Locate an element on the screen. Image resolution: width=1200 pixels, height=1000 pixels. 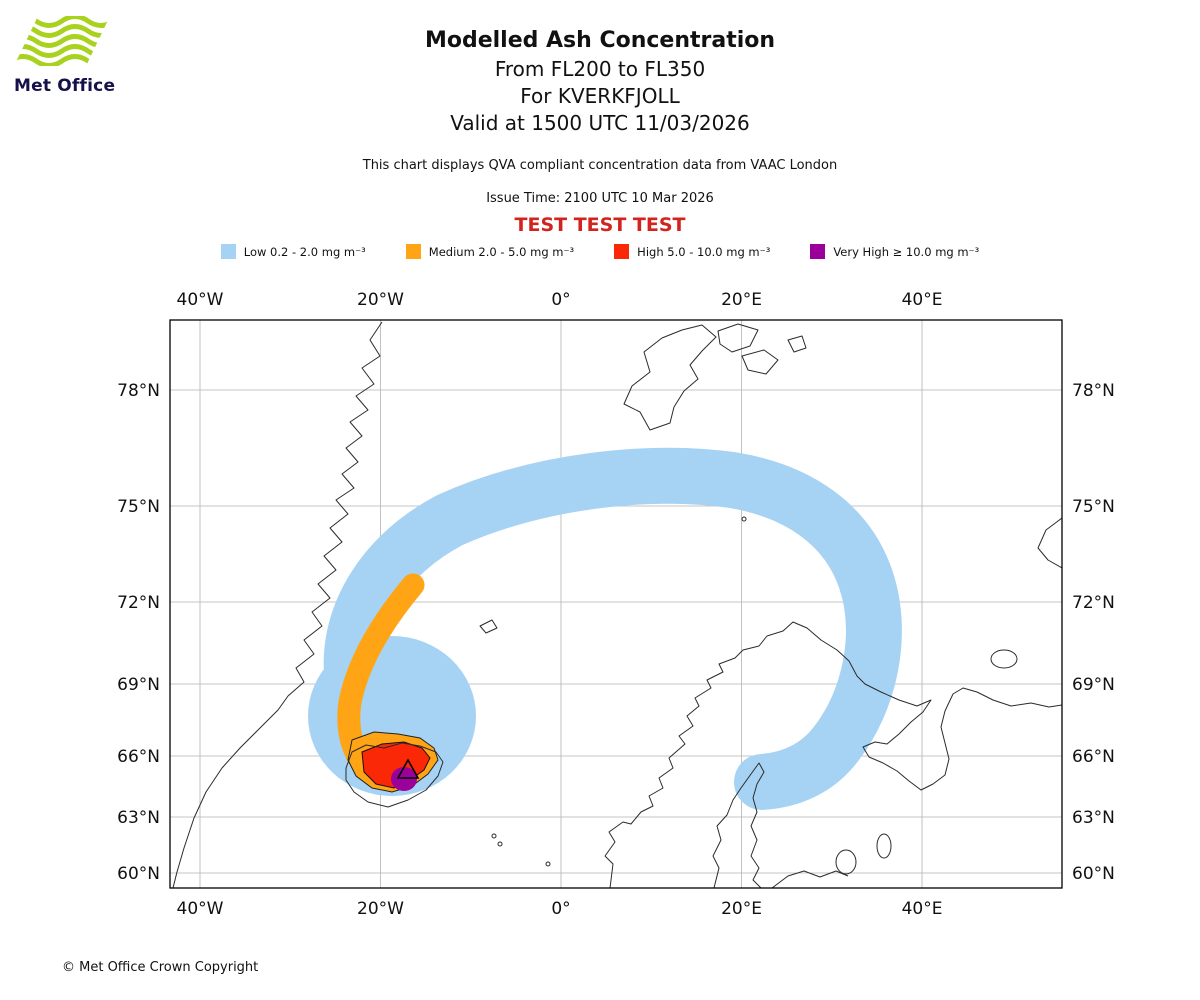
lon-label-bottom: 40°E is located at coordinates (922, 909).